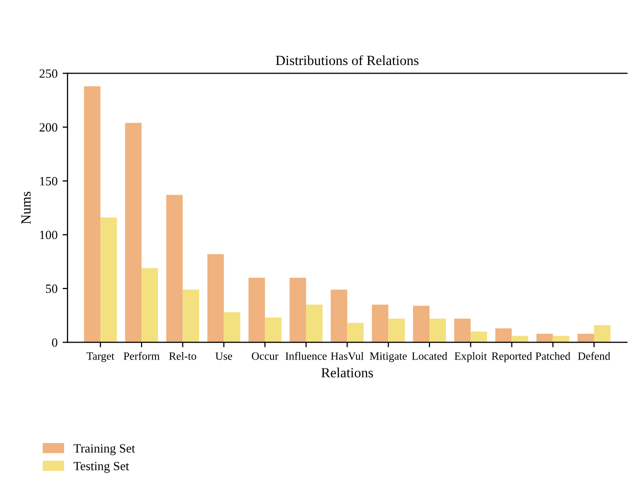 The height and width of the screenshot is (489, 643). I want to click on x-tick-label: Use, so click(223, 356).